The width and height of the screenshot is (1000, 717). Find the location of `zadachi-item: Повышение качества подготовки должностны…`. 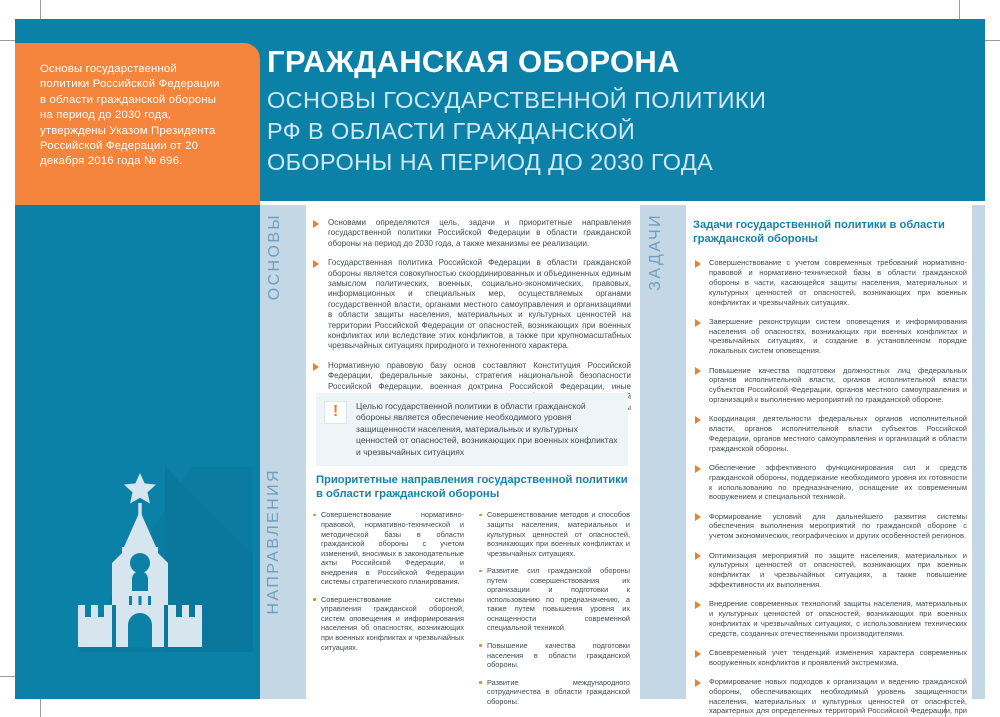

zadachi-item: Повышение качества подготовки должностны… is located at coordinates (830, 385).